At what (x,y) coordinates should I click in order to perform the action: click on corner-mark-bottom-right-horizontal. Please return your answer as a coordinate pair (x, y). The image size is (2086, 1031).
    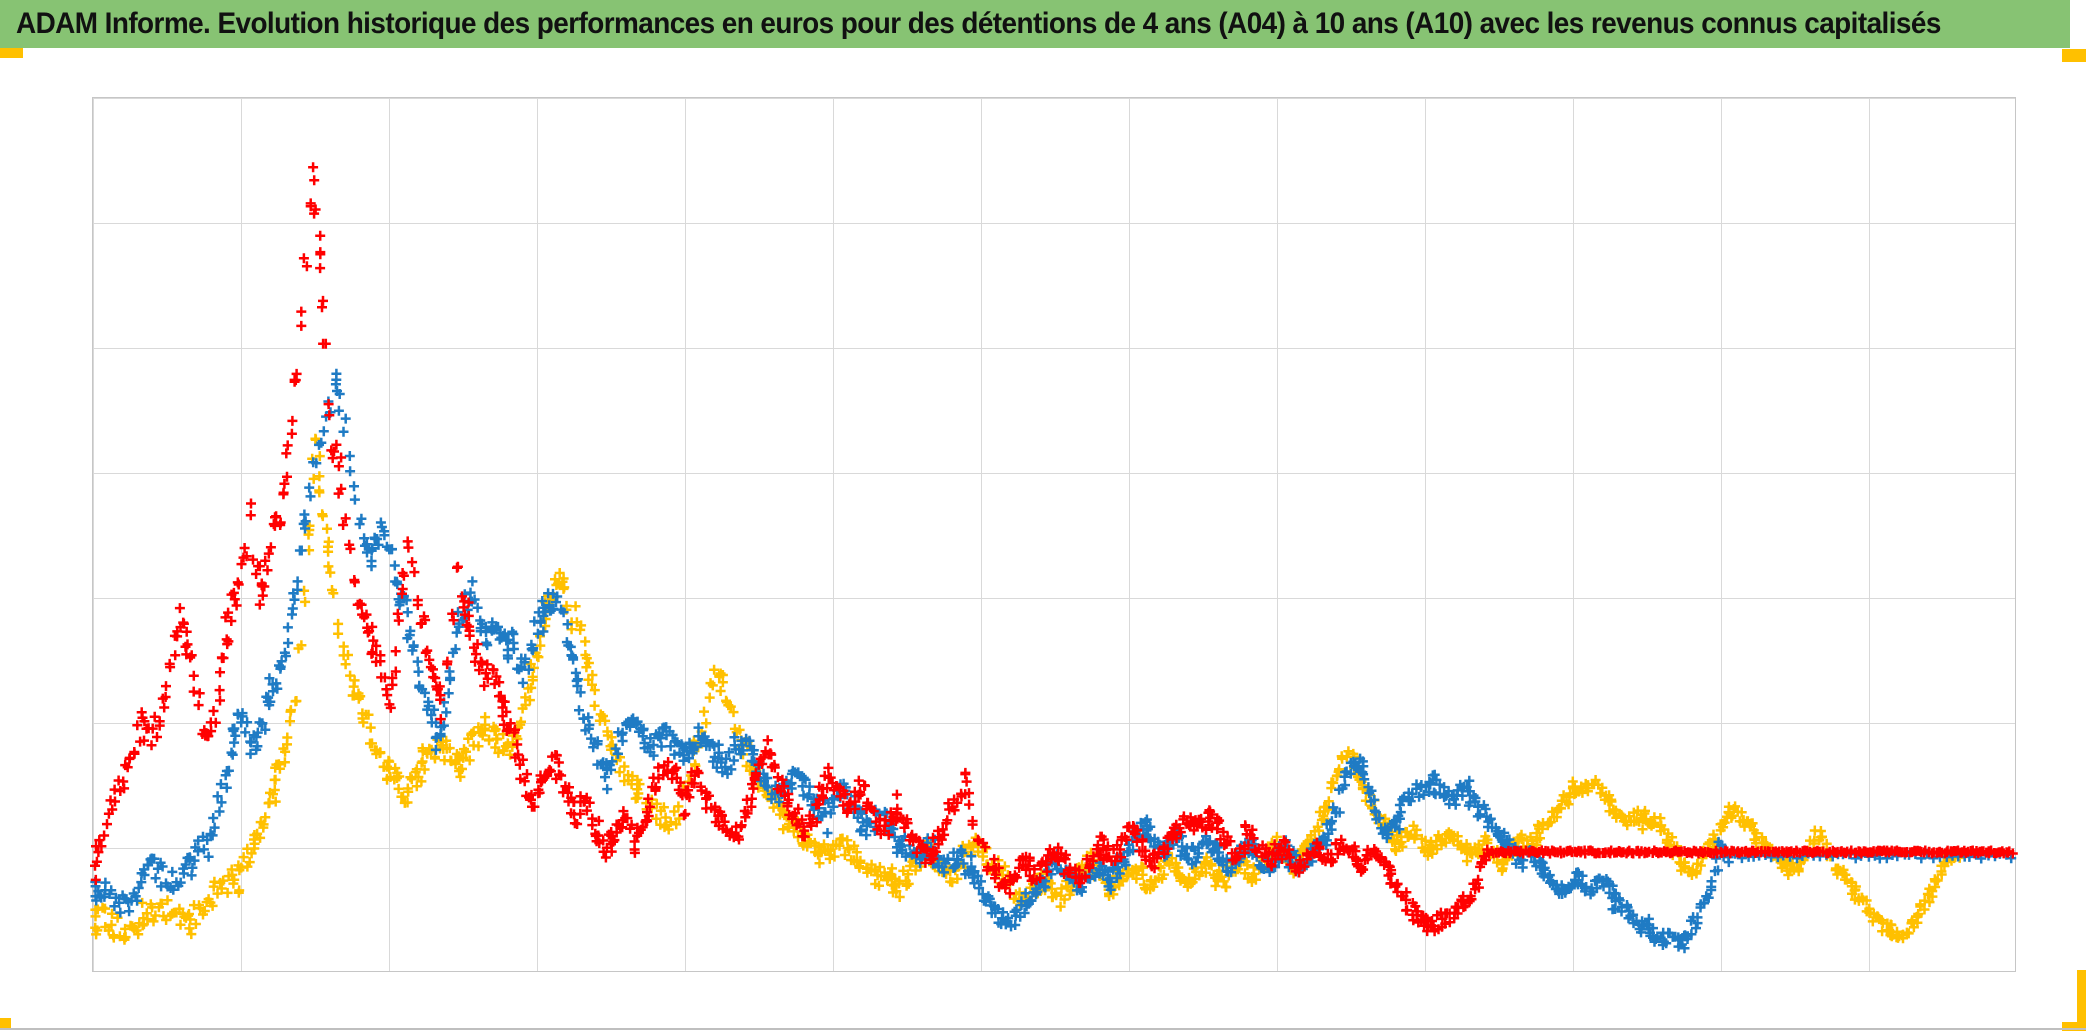
    Looking at the image, I should click on (2074, 1026).